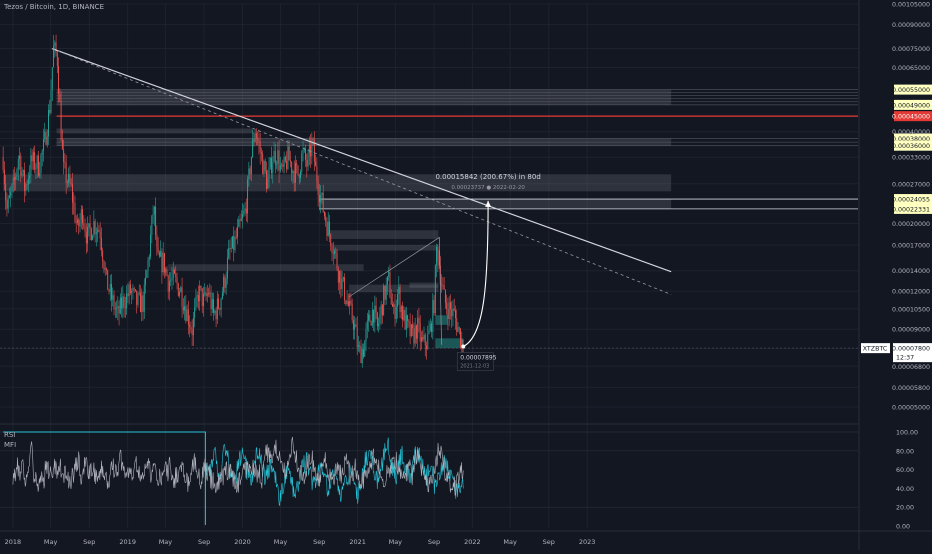  I want to click on low-label-date: 2021-12-03, so click(474, 366).